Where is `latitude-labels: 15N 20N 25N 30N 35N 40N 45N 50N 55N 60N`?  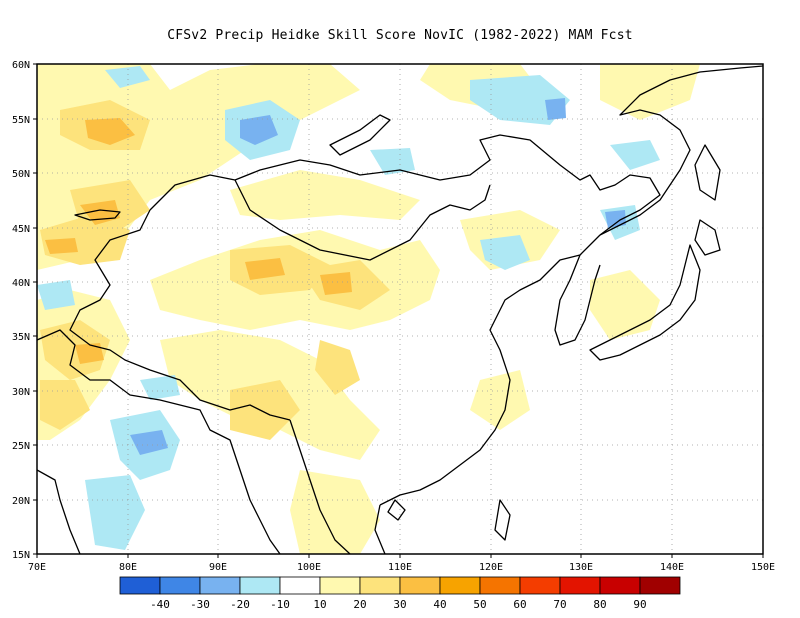 latitude-labels: 15N 20N 25N 30N 35N 40N 45N 50N 55N 60N is located at coordinates (21, 310).